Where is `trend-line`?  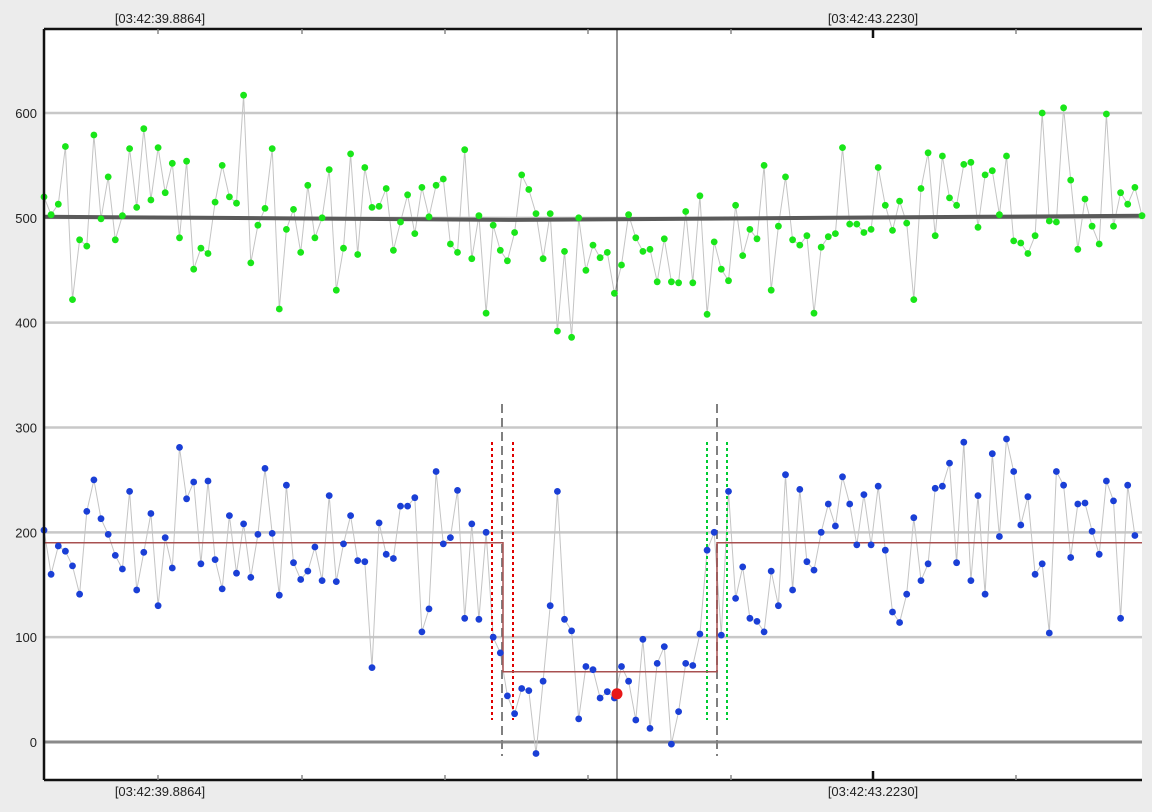
trend-line is located at coordinates (593, 217).